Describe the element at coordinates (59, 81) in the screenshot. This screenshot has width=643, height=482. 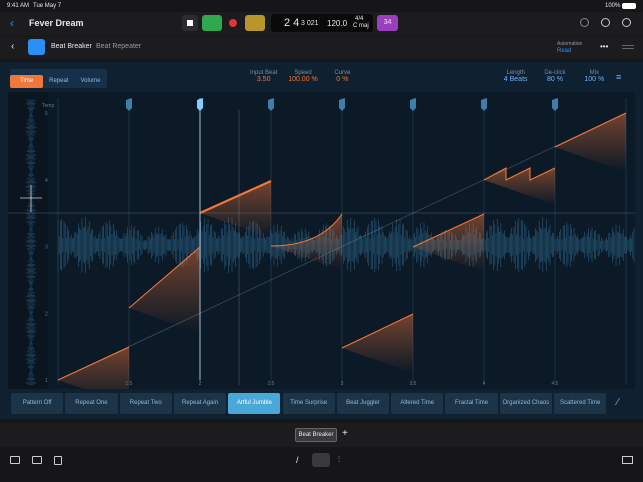
I see `tab: Repeat` at that location.